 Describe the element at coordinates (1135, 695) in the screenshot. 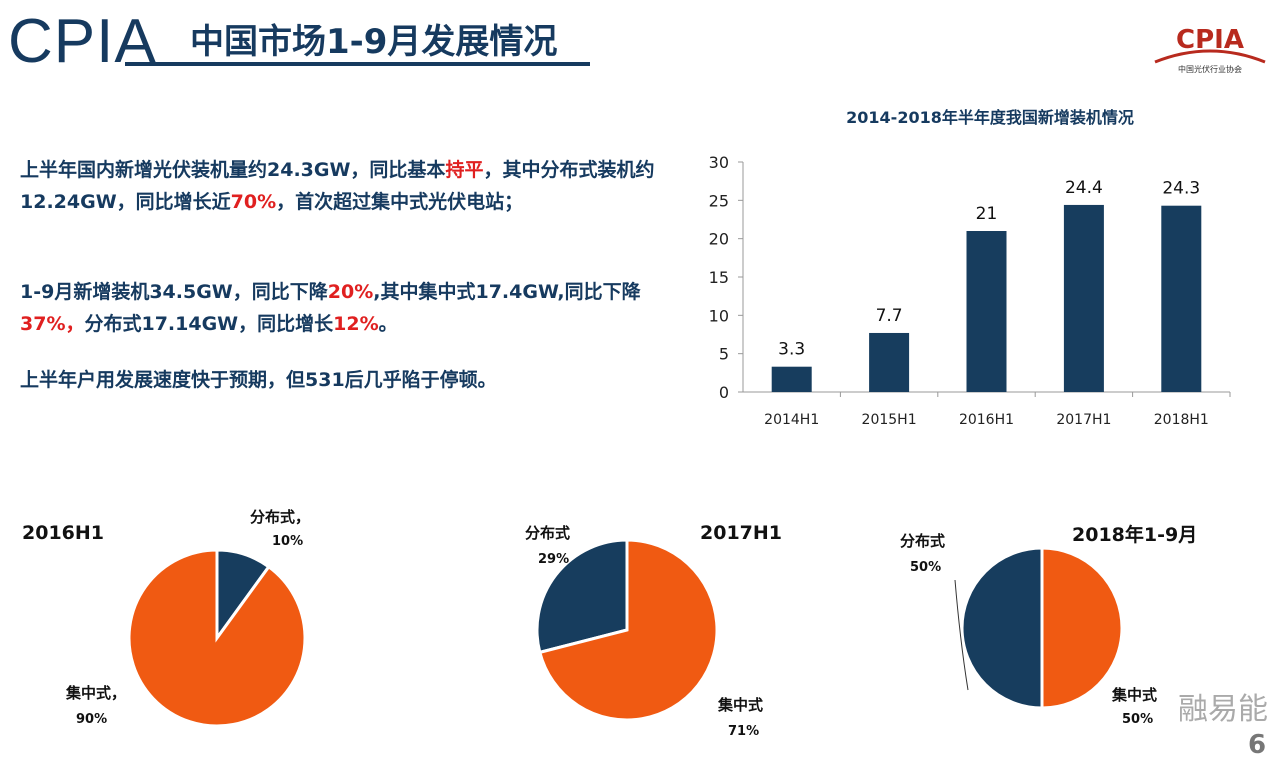

I see `pie-2018-label-centralized: 集中式` at that location.